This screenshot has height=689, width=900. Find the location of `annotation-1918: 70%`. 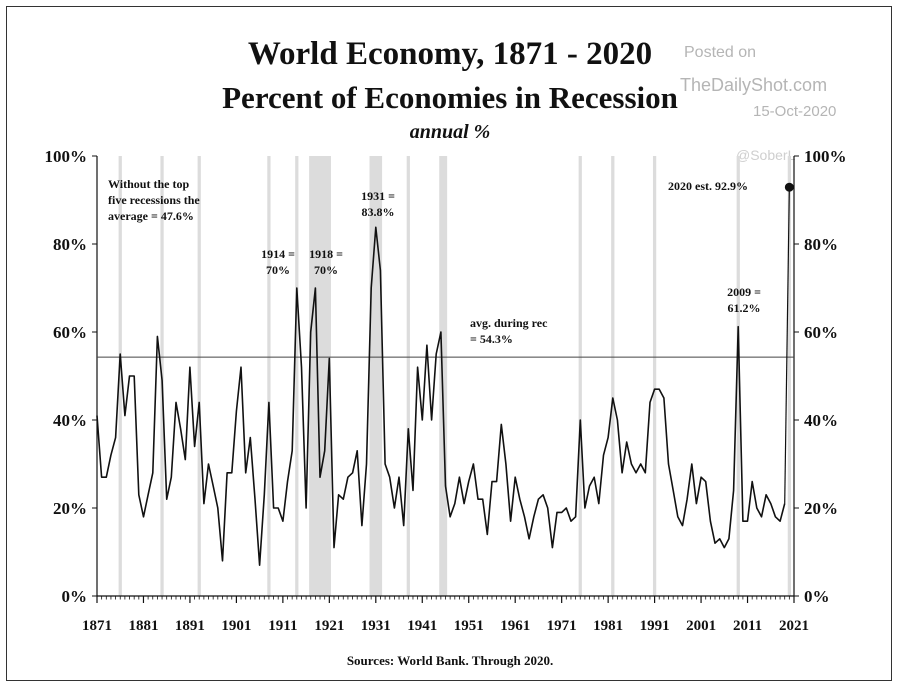

annotation-1918: 70% is located at coordinates (326, 270).